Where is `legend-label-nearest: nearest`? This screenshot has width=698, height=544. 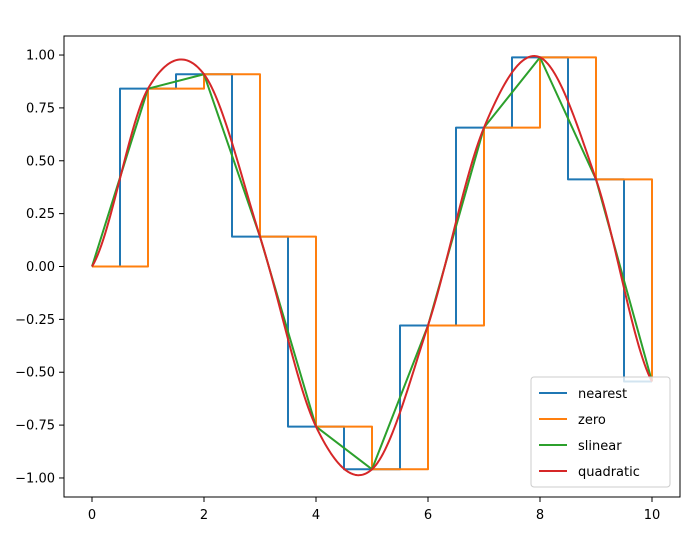
legend-label-nearest: nearest is located at coordinates (602, 394).